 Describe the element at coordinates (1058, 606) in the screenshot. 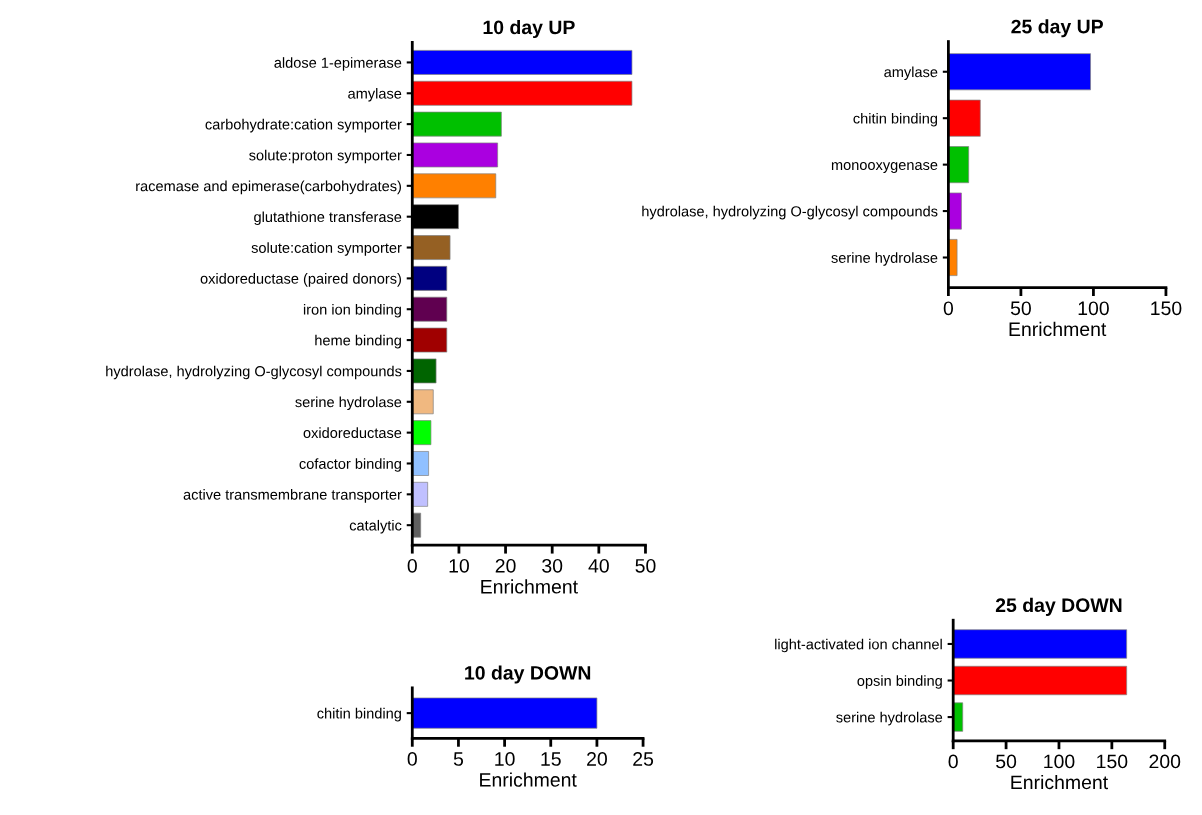

I see `chart-title: 25 day DOWN` at that location.